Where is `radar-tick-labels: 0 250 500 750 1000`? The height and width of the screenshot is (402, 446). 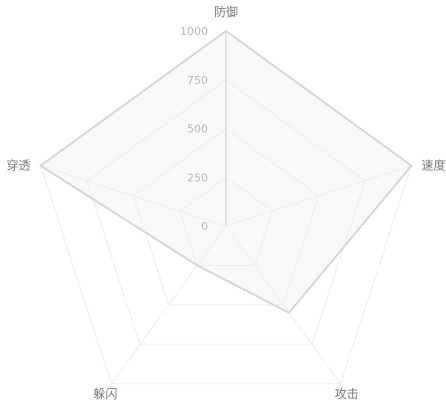 radar-tick-labels: 0 250 500 750 1000 is located at coordinates (194, 129).